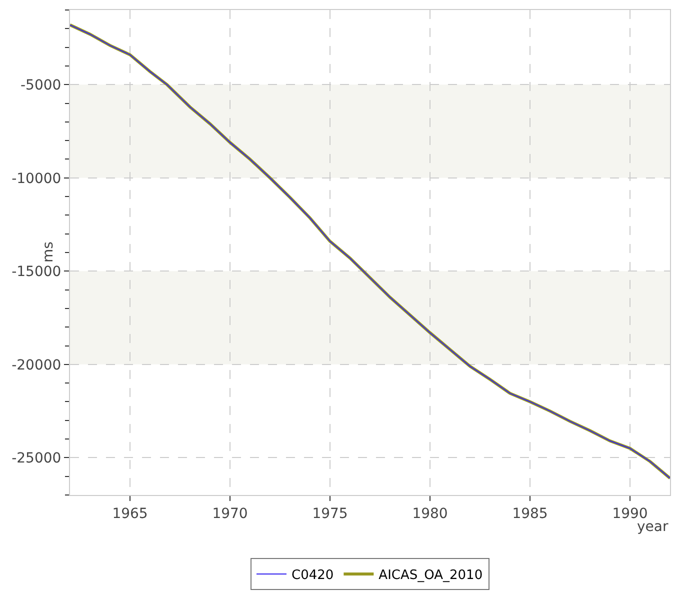 The image size is (700, 600). What do you see at coordinates (430, 514) in the screenshot?
I see `x-tick-label: 1980` at bounding box center [430, 514].